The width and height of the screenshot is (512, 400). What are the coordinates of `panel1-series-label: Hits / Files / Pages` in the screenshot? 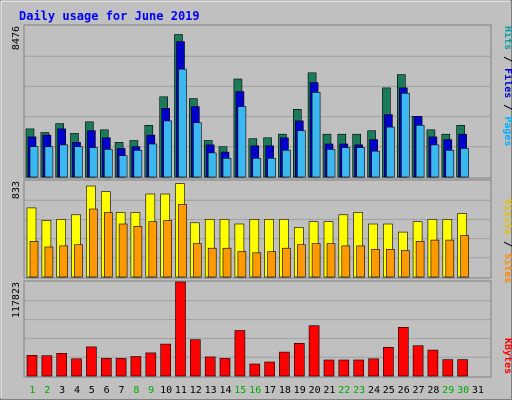 It's located at (507, 86).